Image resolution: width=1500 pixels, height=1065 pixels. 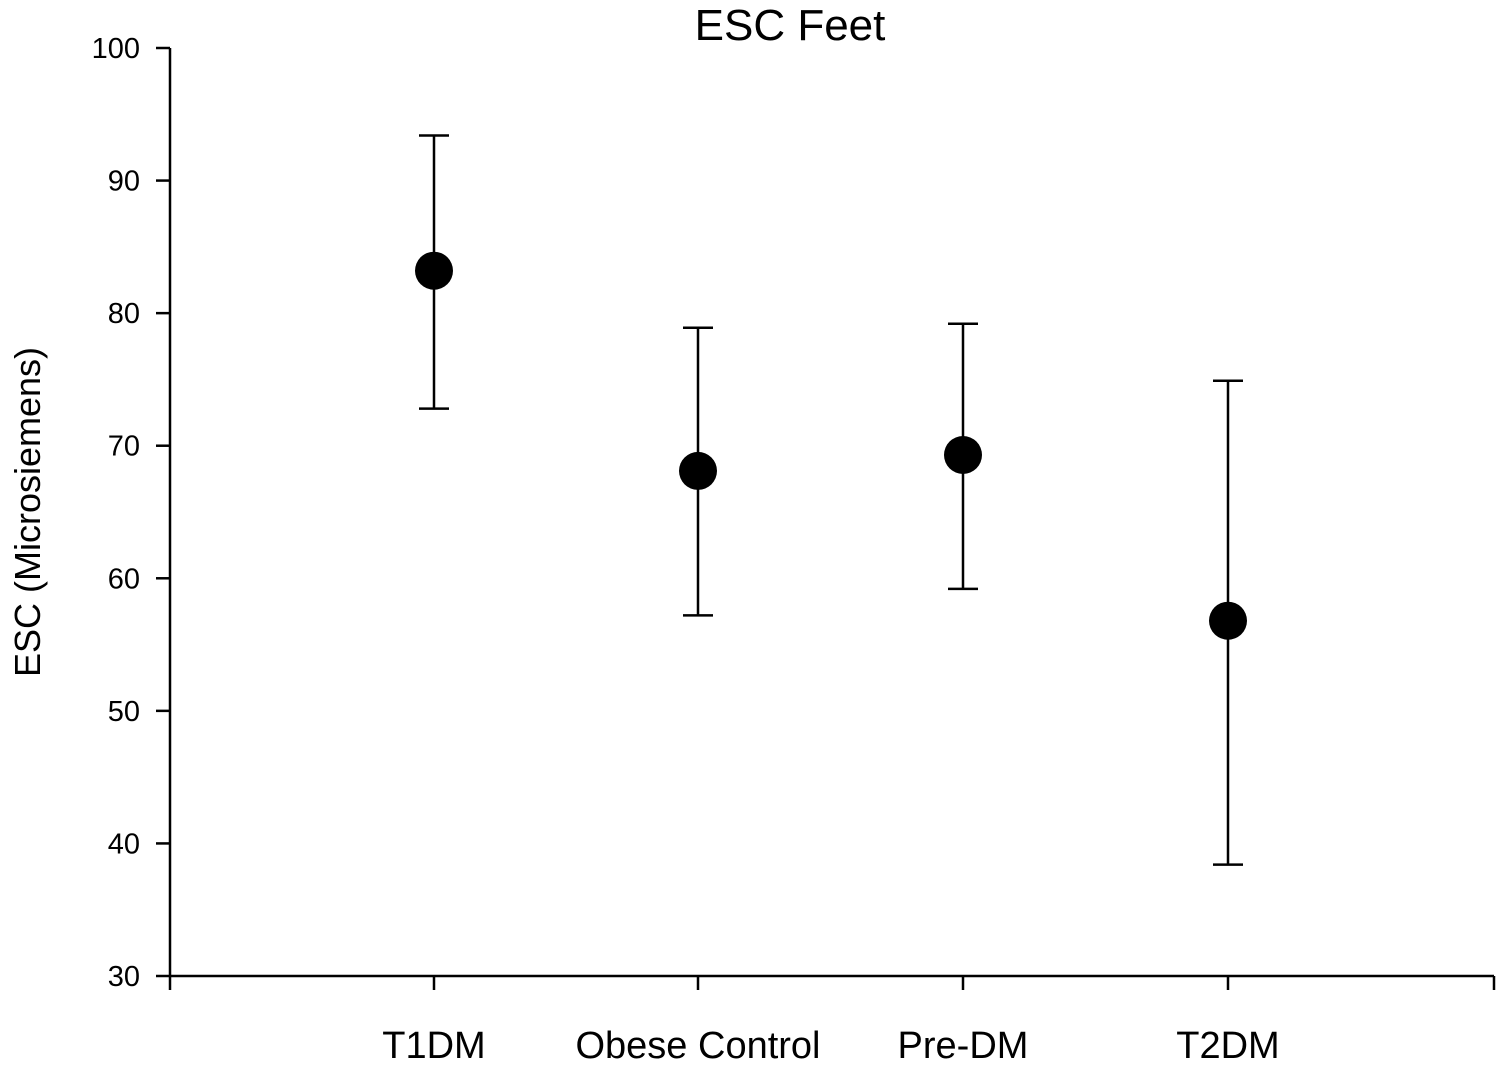 I want to click on x-tick-label-pre-dm: Pre-DM, so click(x=963, y=1045).